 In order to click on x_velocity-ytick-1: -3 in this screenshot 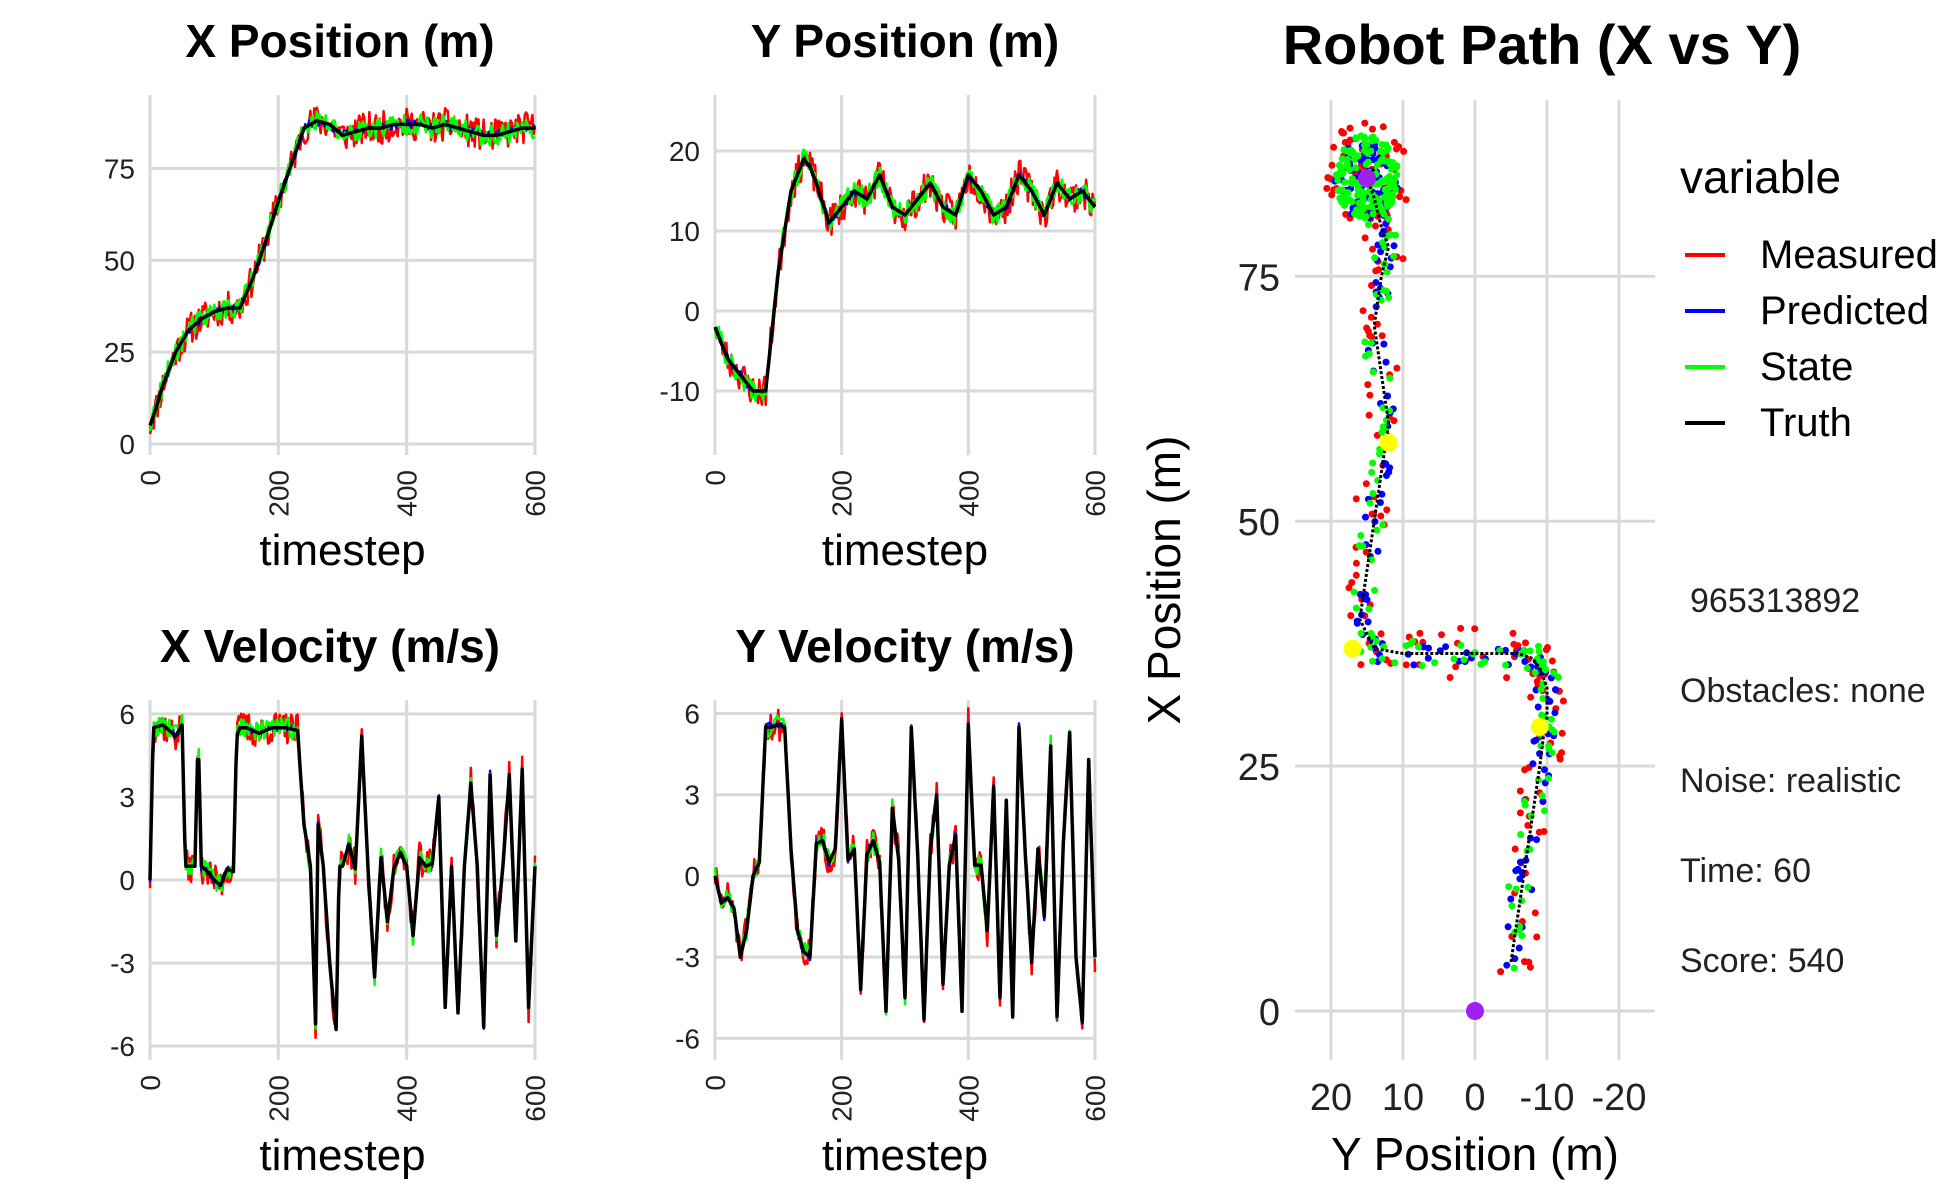, I will do `click(122, 963)`.